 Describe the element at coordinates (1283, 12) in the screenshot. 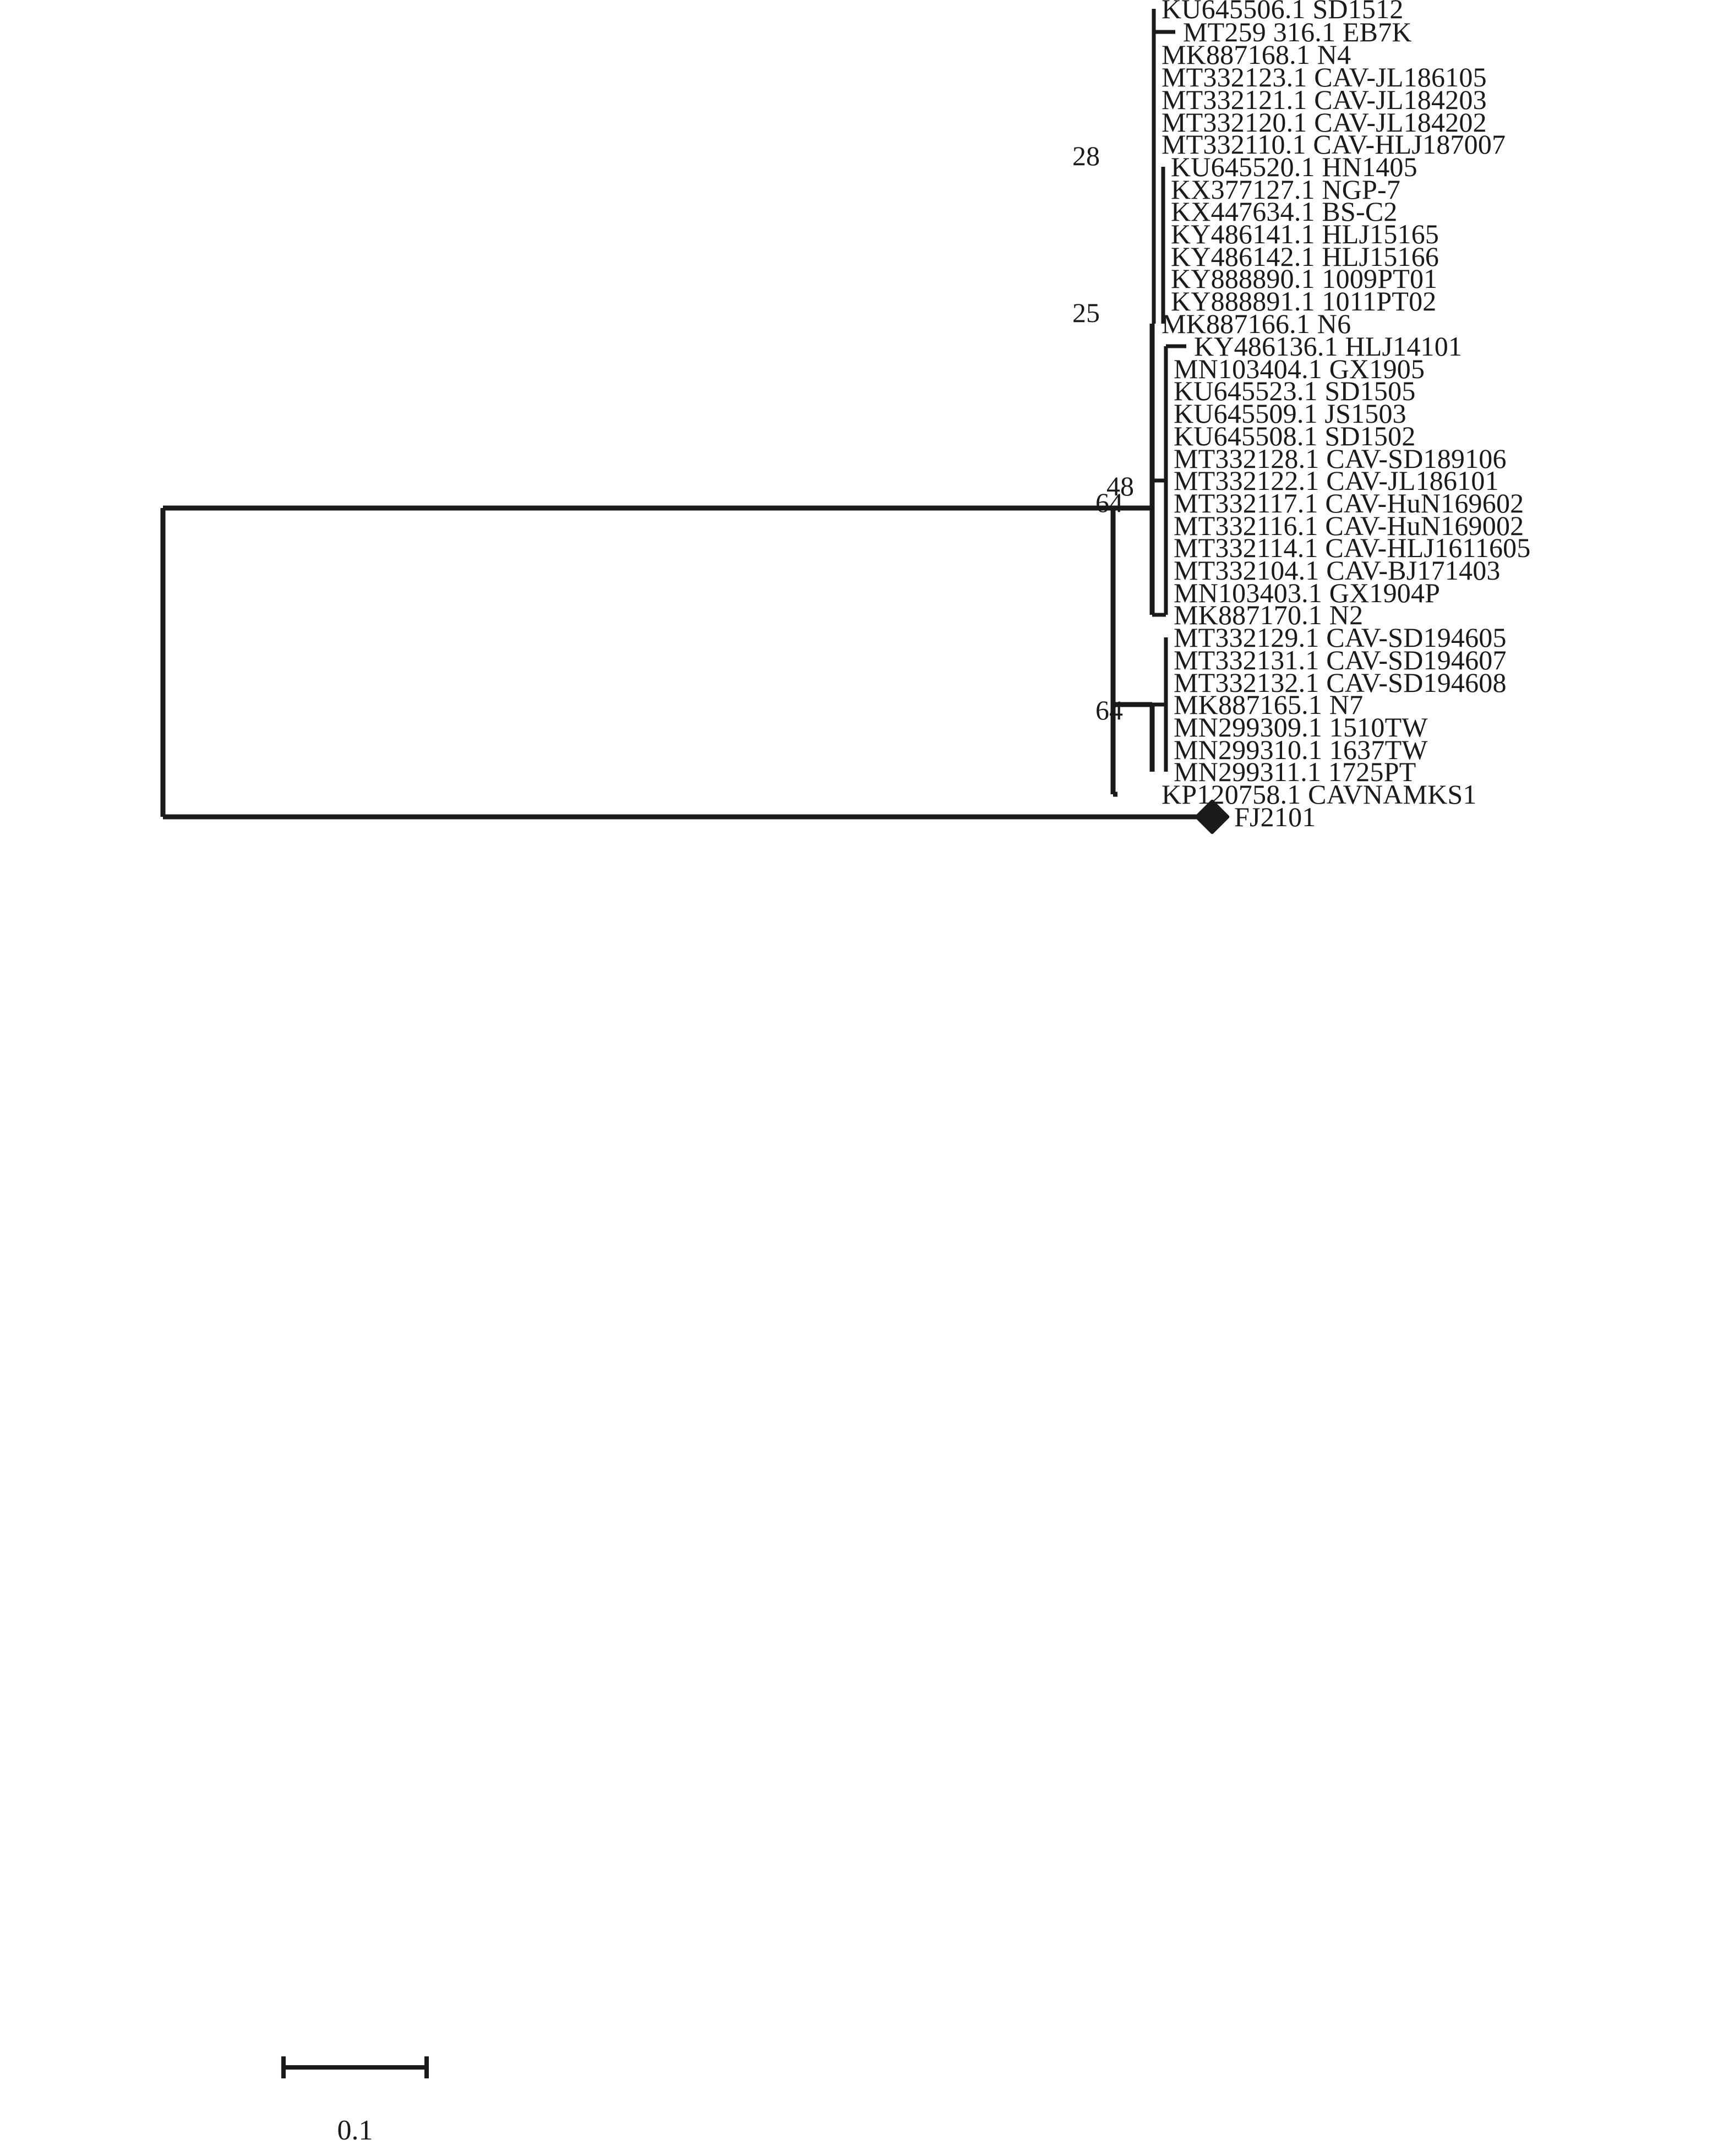

I see `tip-label-sd1512: KU645506.1 SD1512` at that location.